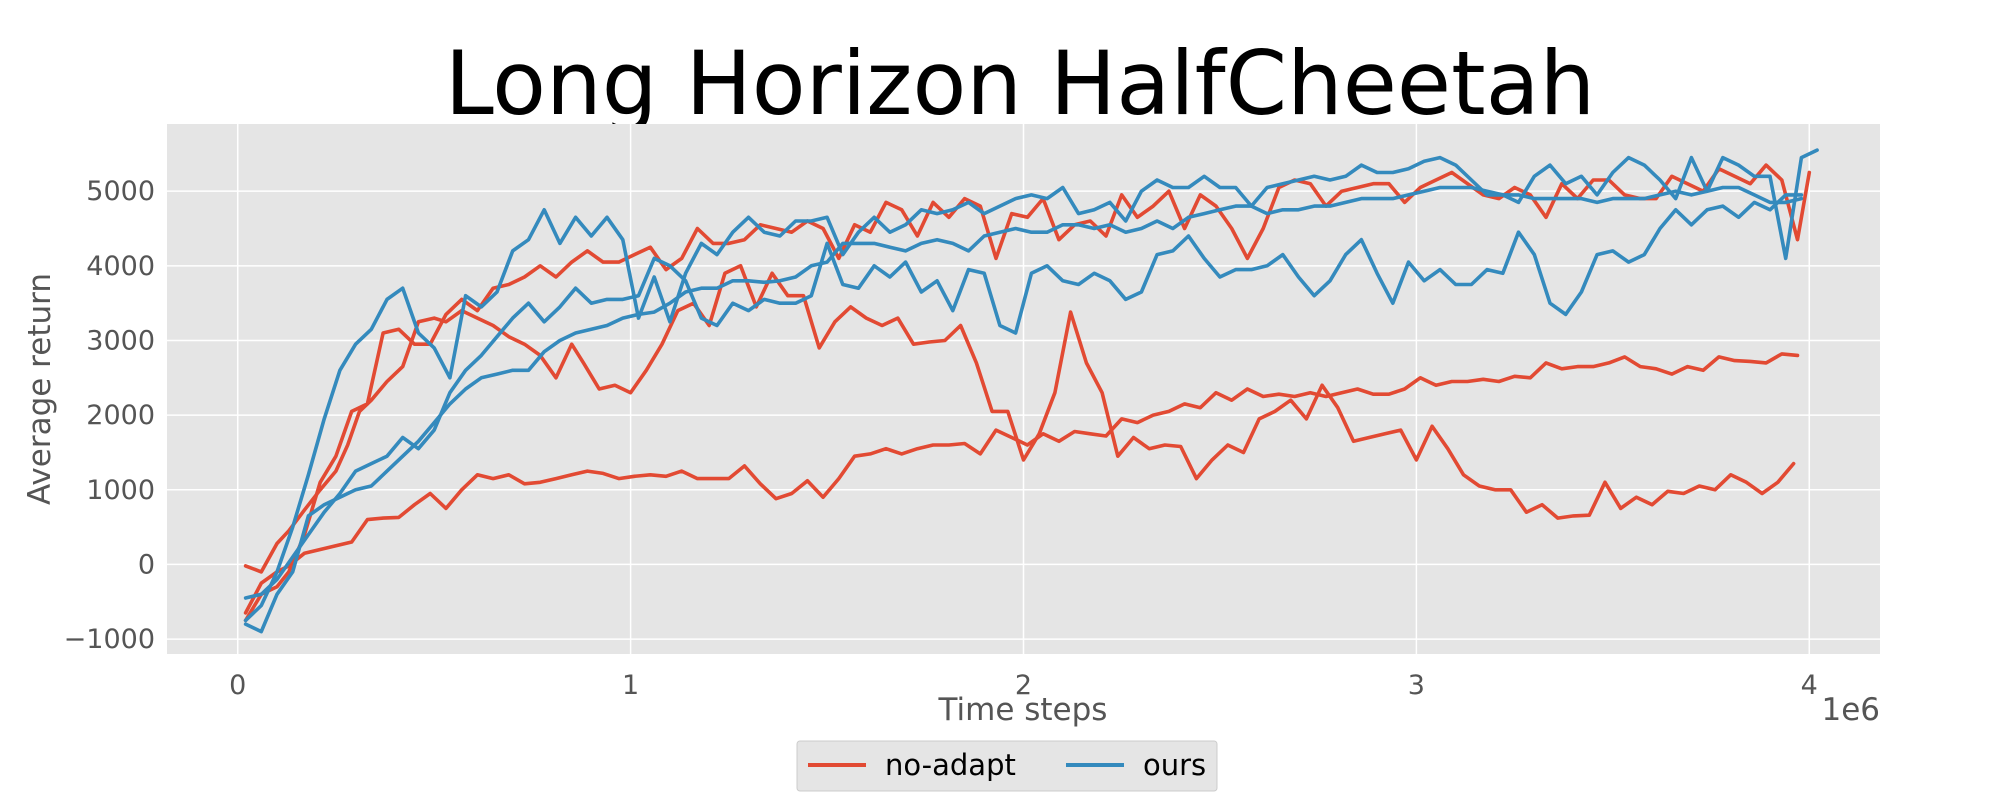 The image size is (2000, 800). What do you see at coordinates (109, 639) in the screenshot?
I see `y-tick-label: −1000` at bounding box center [109, 639].